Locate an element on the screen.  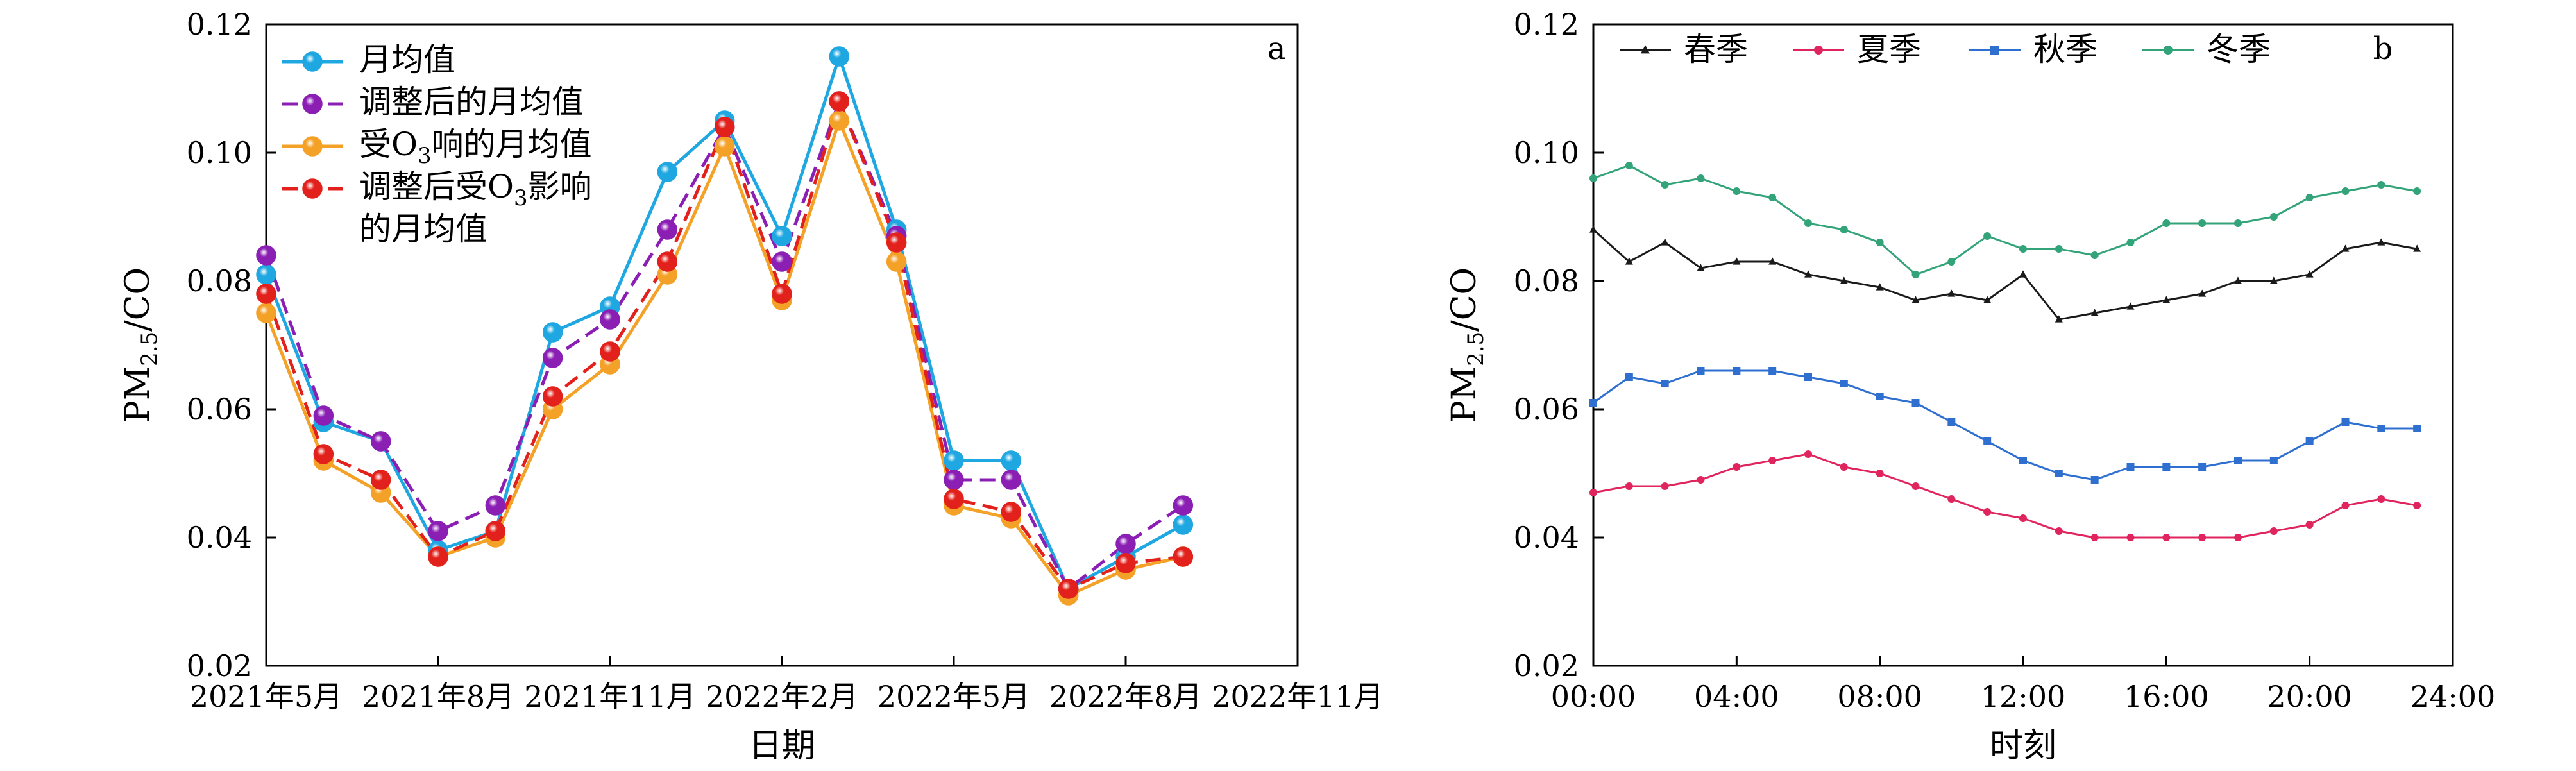
legend-text-part: 调整后受O is located at coordinates (436, 186).